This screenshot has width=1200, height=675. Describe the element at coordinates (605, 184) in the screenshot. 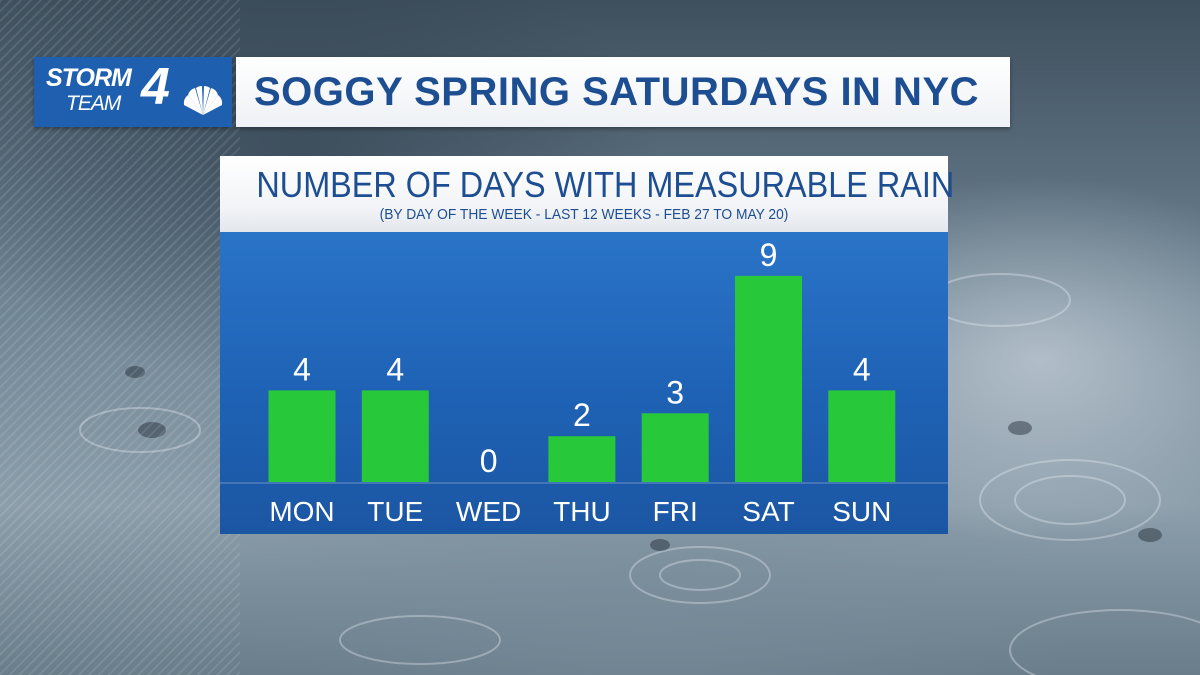

I see `chart-title: NUMBER OF DAYS WITH MEASURABLE RAIN` at that location.